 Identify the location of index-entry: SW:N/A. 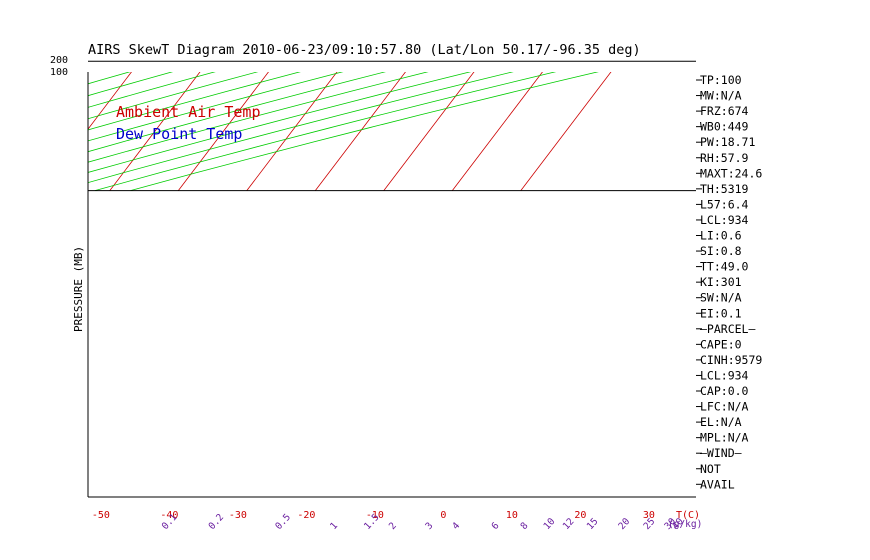
(721, 298).